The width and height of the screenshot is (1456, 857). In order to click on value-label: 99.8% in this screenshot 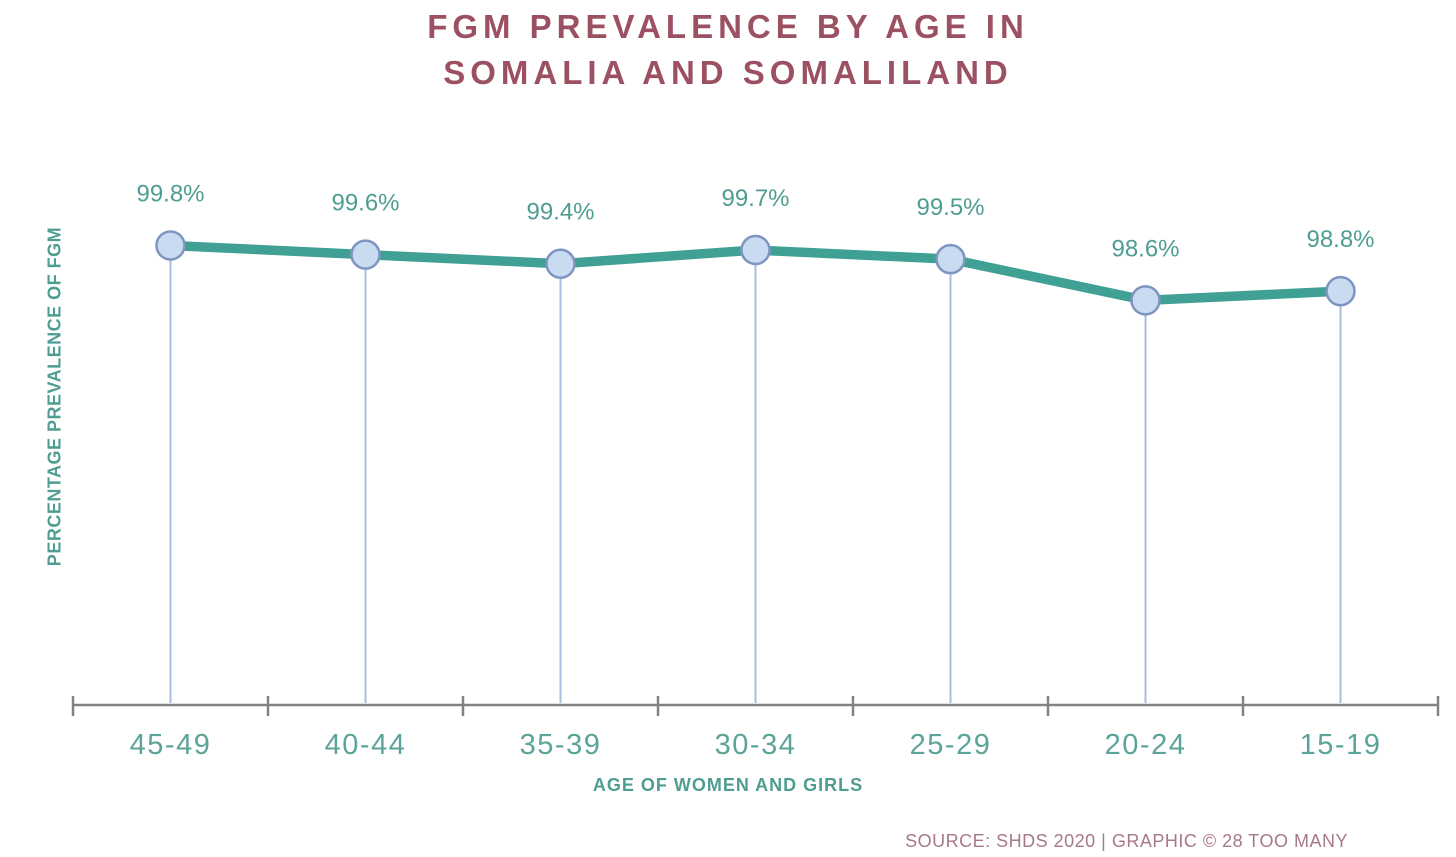, I will do `click(170, 193)`.